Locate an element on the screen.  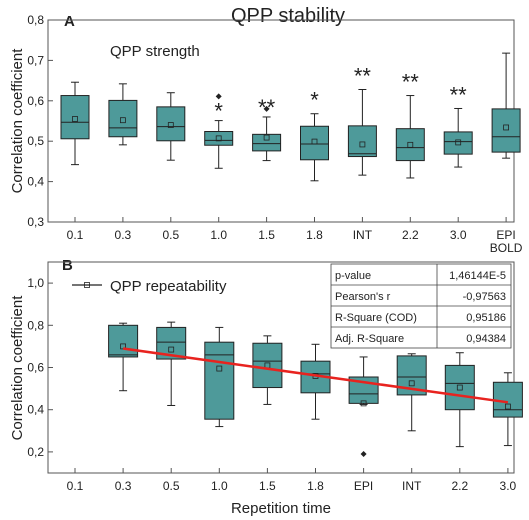
xtick-label: 1.5 is located at coordinates (266, 235).